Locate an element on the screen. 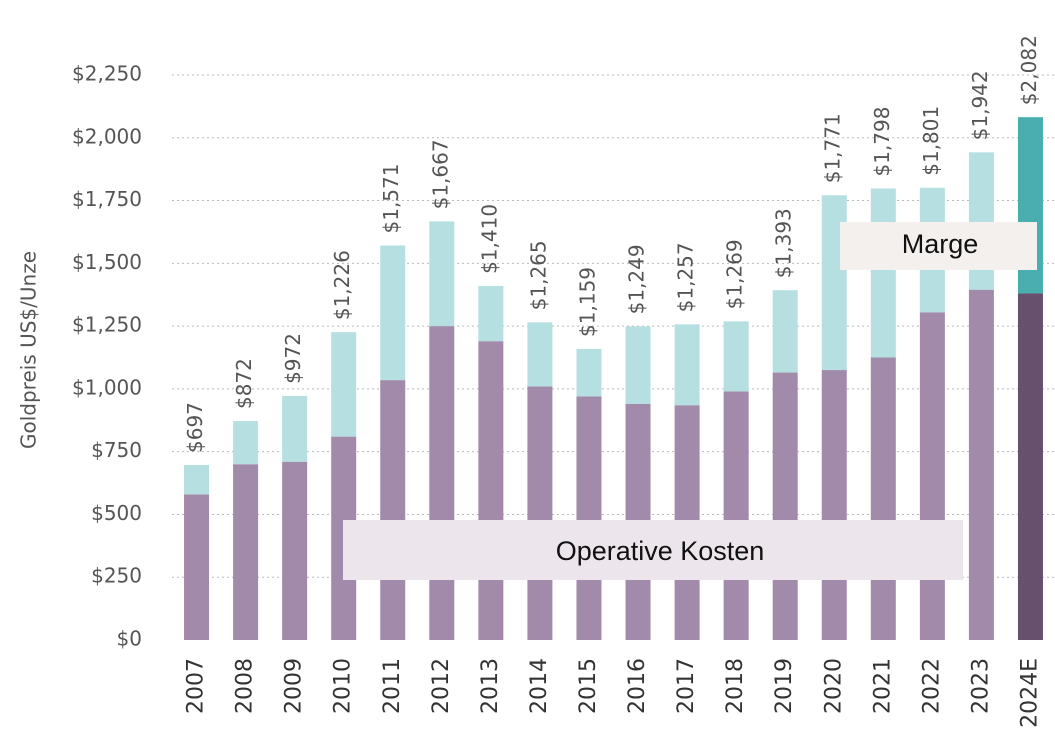  data-label: $1,265 is located at coordinates (538, 275).